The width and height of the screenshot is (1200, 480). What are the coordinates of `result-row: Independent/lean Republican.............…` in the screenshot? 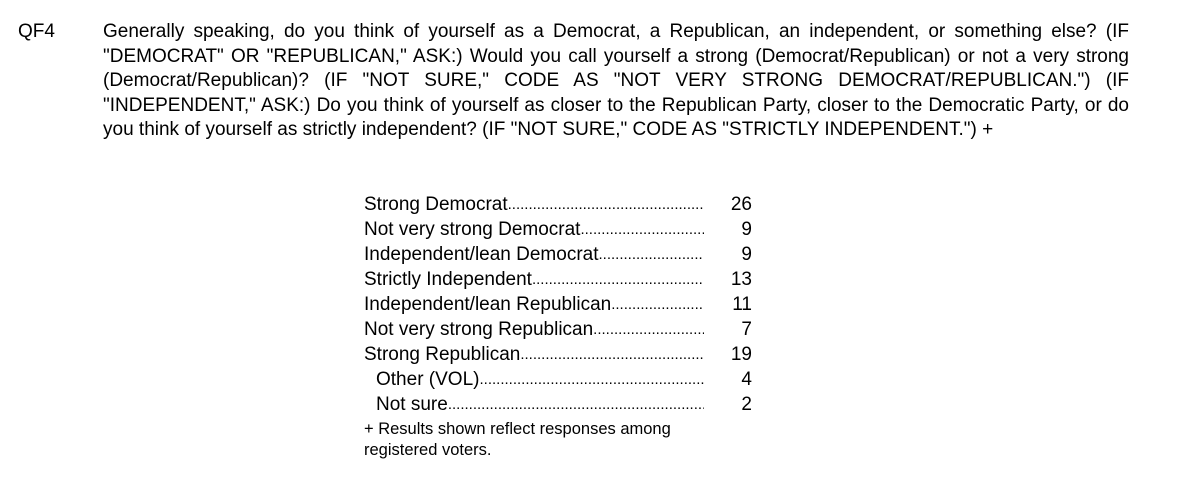 It's located at (569, 304).